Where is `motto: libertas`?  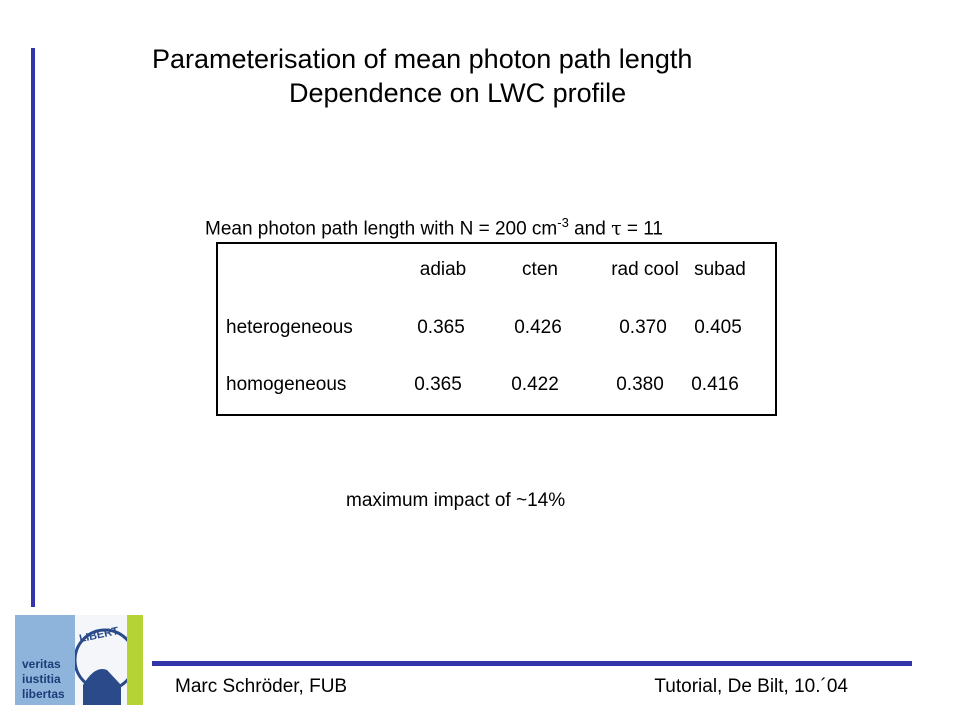 motto: libertas is located at coordinates (43, 694).